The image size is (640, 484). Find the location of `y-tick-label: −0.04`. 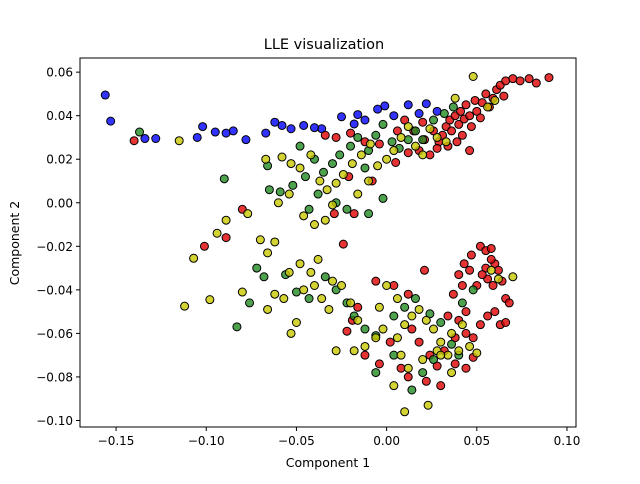

y-tick-label: −0.04 is located at coordinates (54, 290).